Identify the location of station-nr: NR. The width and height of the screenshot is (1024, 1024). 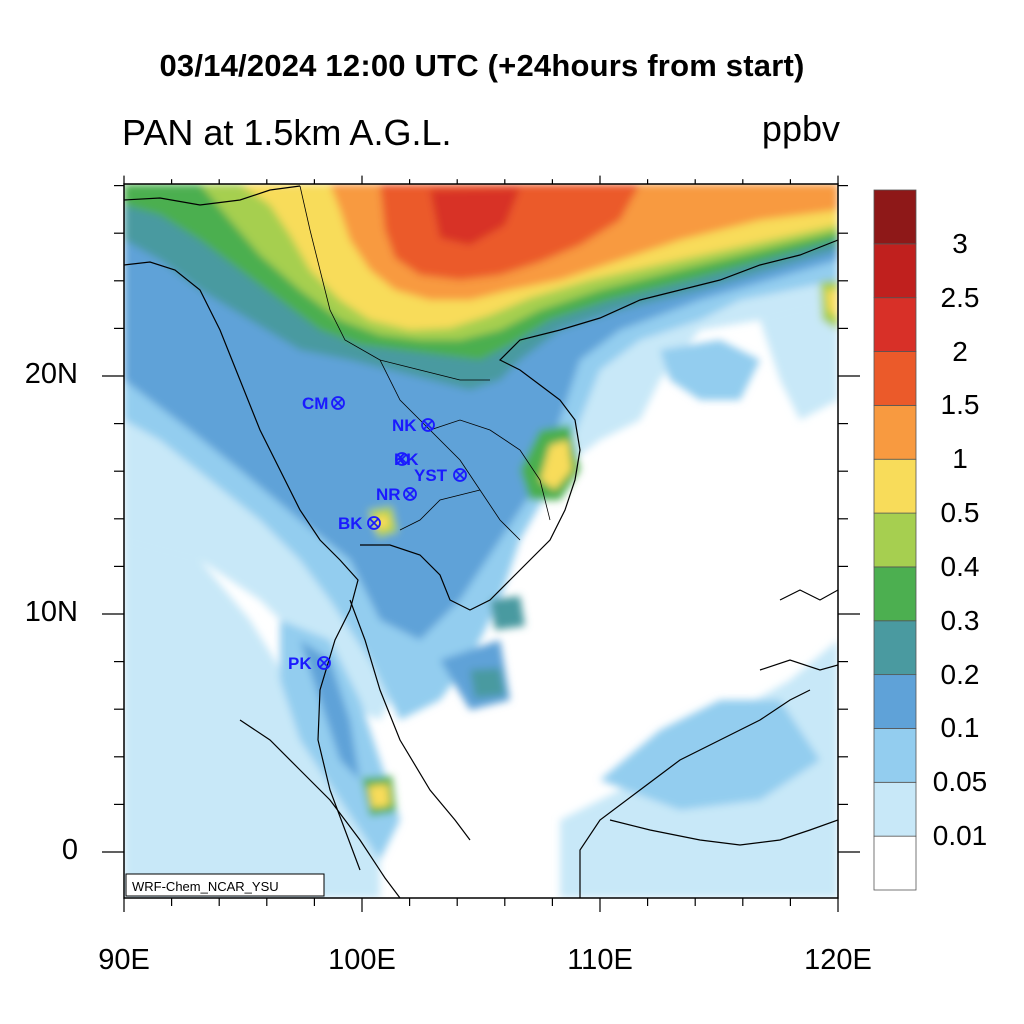
(396, 494).